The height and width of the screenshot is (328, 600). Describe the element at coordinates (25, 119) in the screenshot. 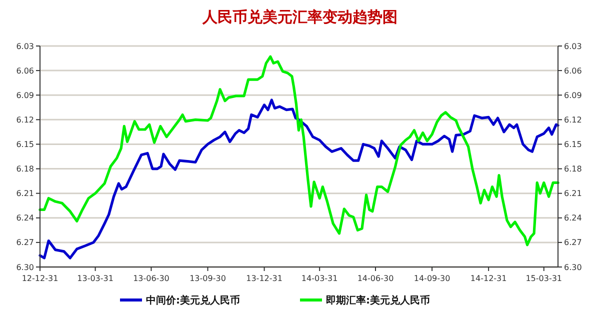

I see `y-tick-label: 6.12` at that location.